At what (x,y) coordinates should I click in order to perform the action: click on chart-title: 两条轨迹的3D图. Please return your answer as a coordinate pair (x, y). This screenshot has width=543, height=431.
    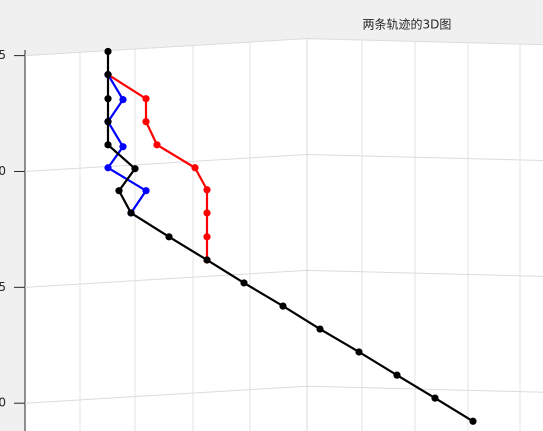
    Looking at the image, I should click on (407, 24).